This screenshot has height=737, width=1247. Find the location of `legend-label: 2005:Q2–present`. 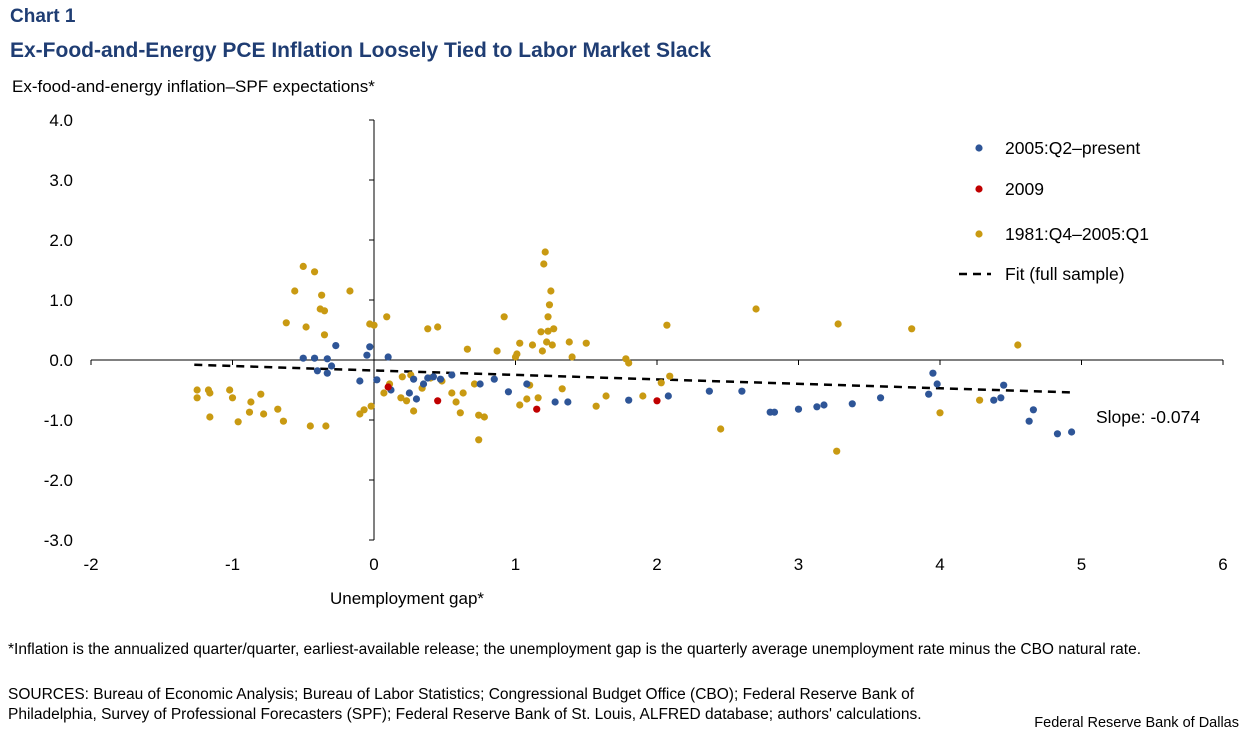

legend-label: 2005:Q2–present is located at coordinates (1072, 148).